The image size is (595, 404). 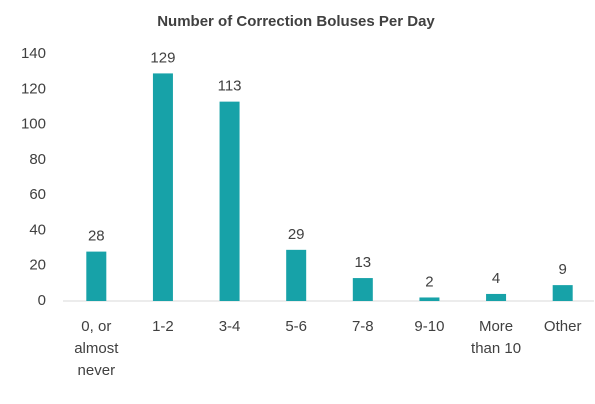 I want to click on y-tick-label: 0, so click(x=42, y=300).